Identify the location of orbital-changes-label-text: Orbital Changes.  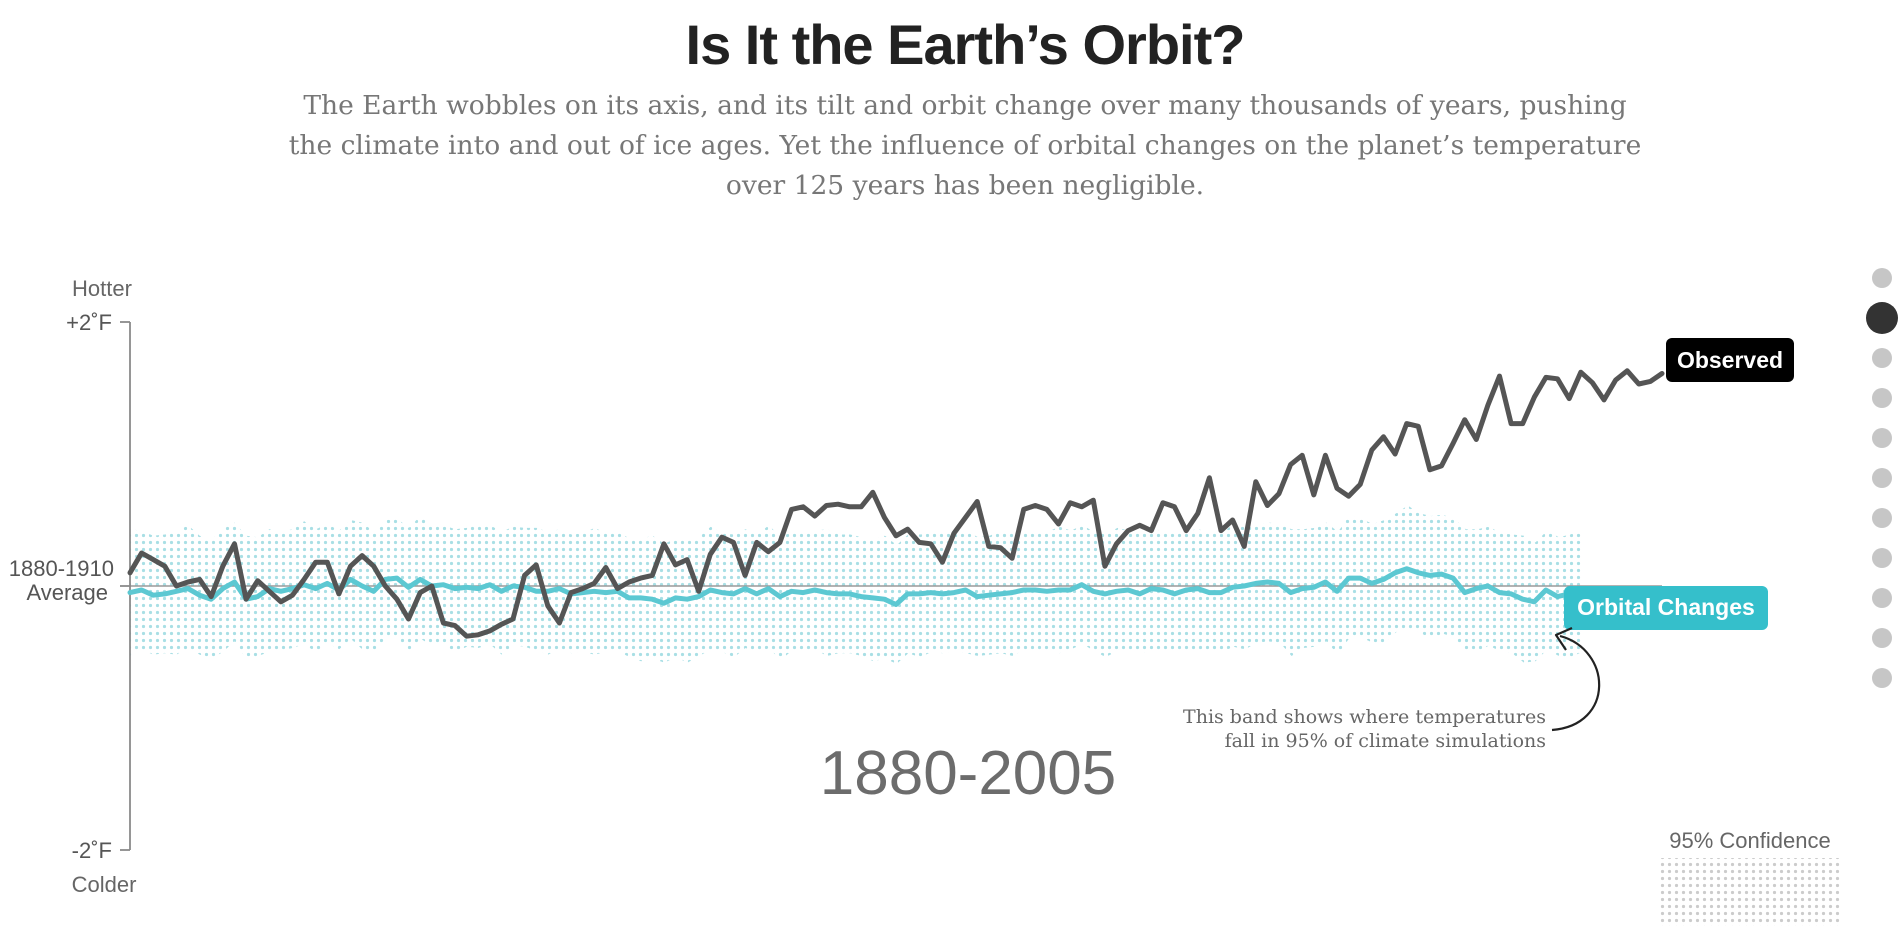
(1666, 607).